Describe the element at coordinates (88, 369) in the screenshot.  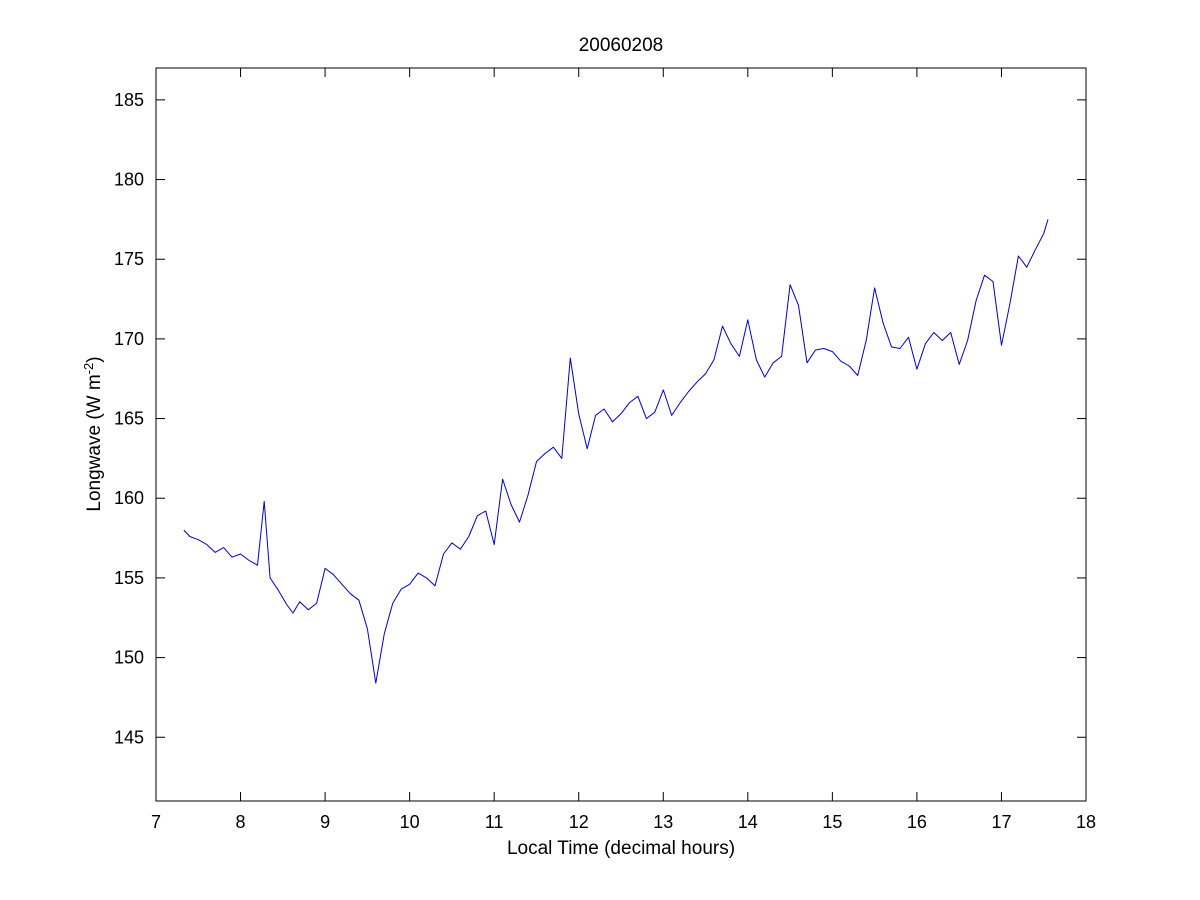
I see `y-axis-label-superscript: -2` at that location.